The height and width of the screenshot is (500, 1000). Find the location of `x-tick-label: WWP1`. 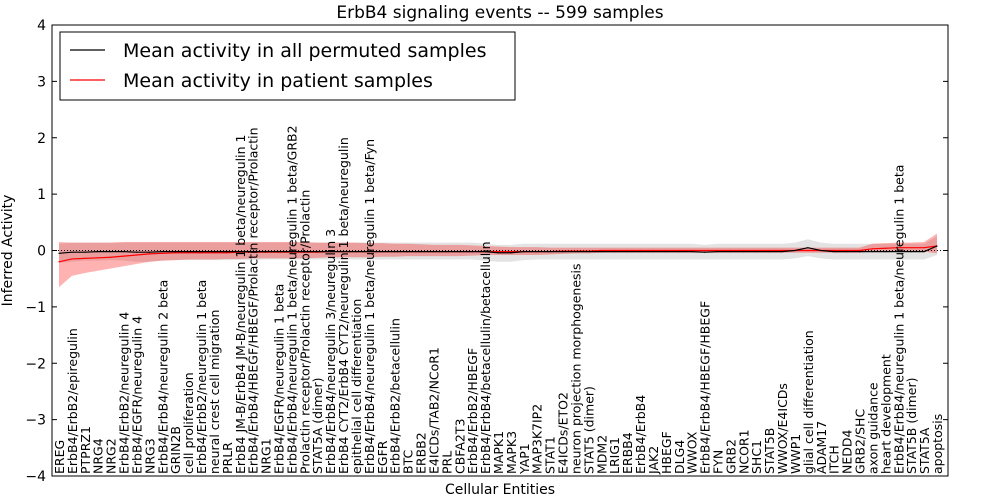

x-tick-label: WWP1 is located at coordinates (795, 454).